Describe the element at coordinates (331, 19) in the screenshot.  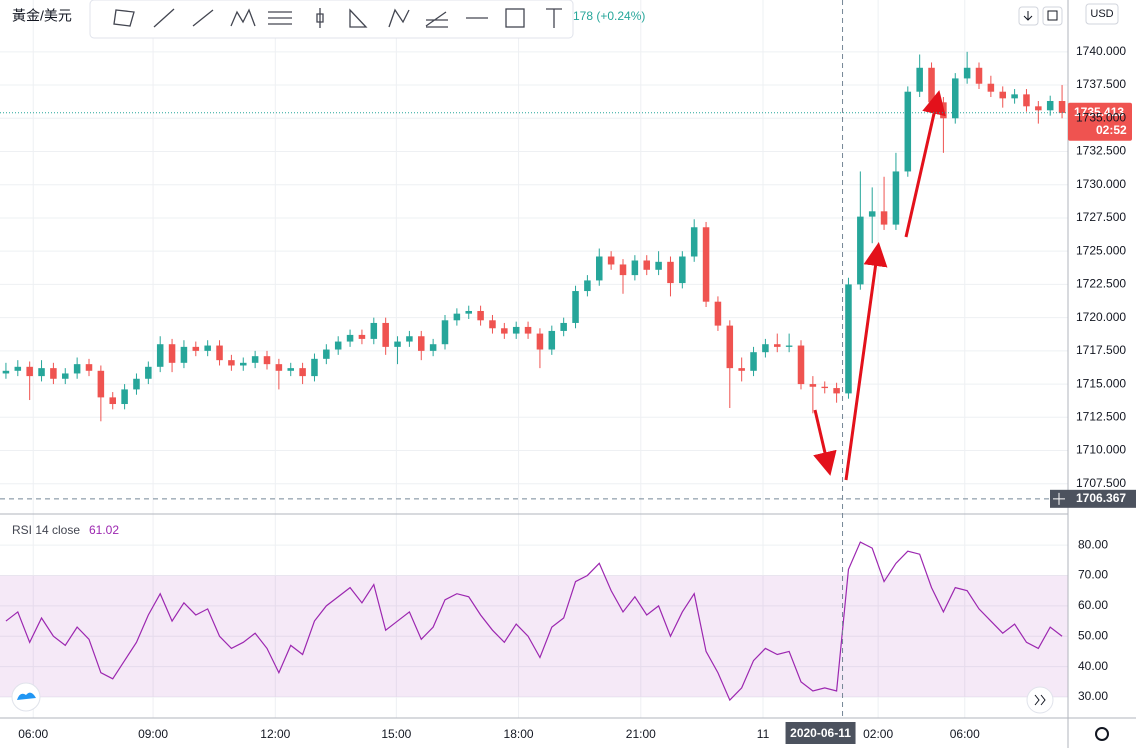
I see `drawing-toolbar` at that location.